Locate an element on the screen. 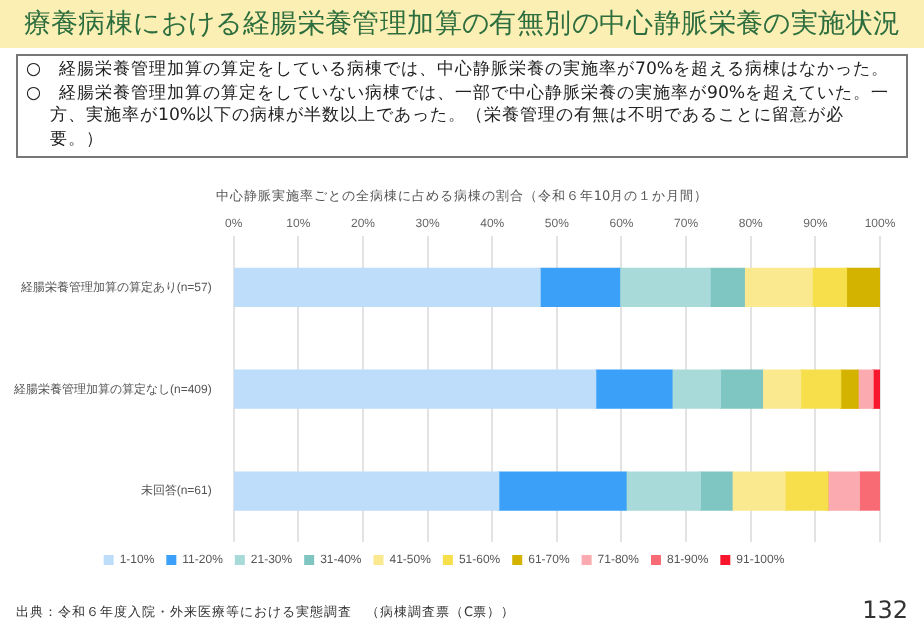 This screenshot has width=924, height=640. chart-title: 療養病棟における経腸栄養管理加算の有無別の中心静脈栄養の実施状況 is located at coordinates (462, 24).